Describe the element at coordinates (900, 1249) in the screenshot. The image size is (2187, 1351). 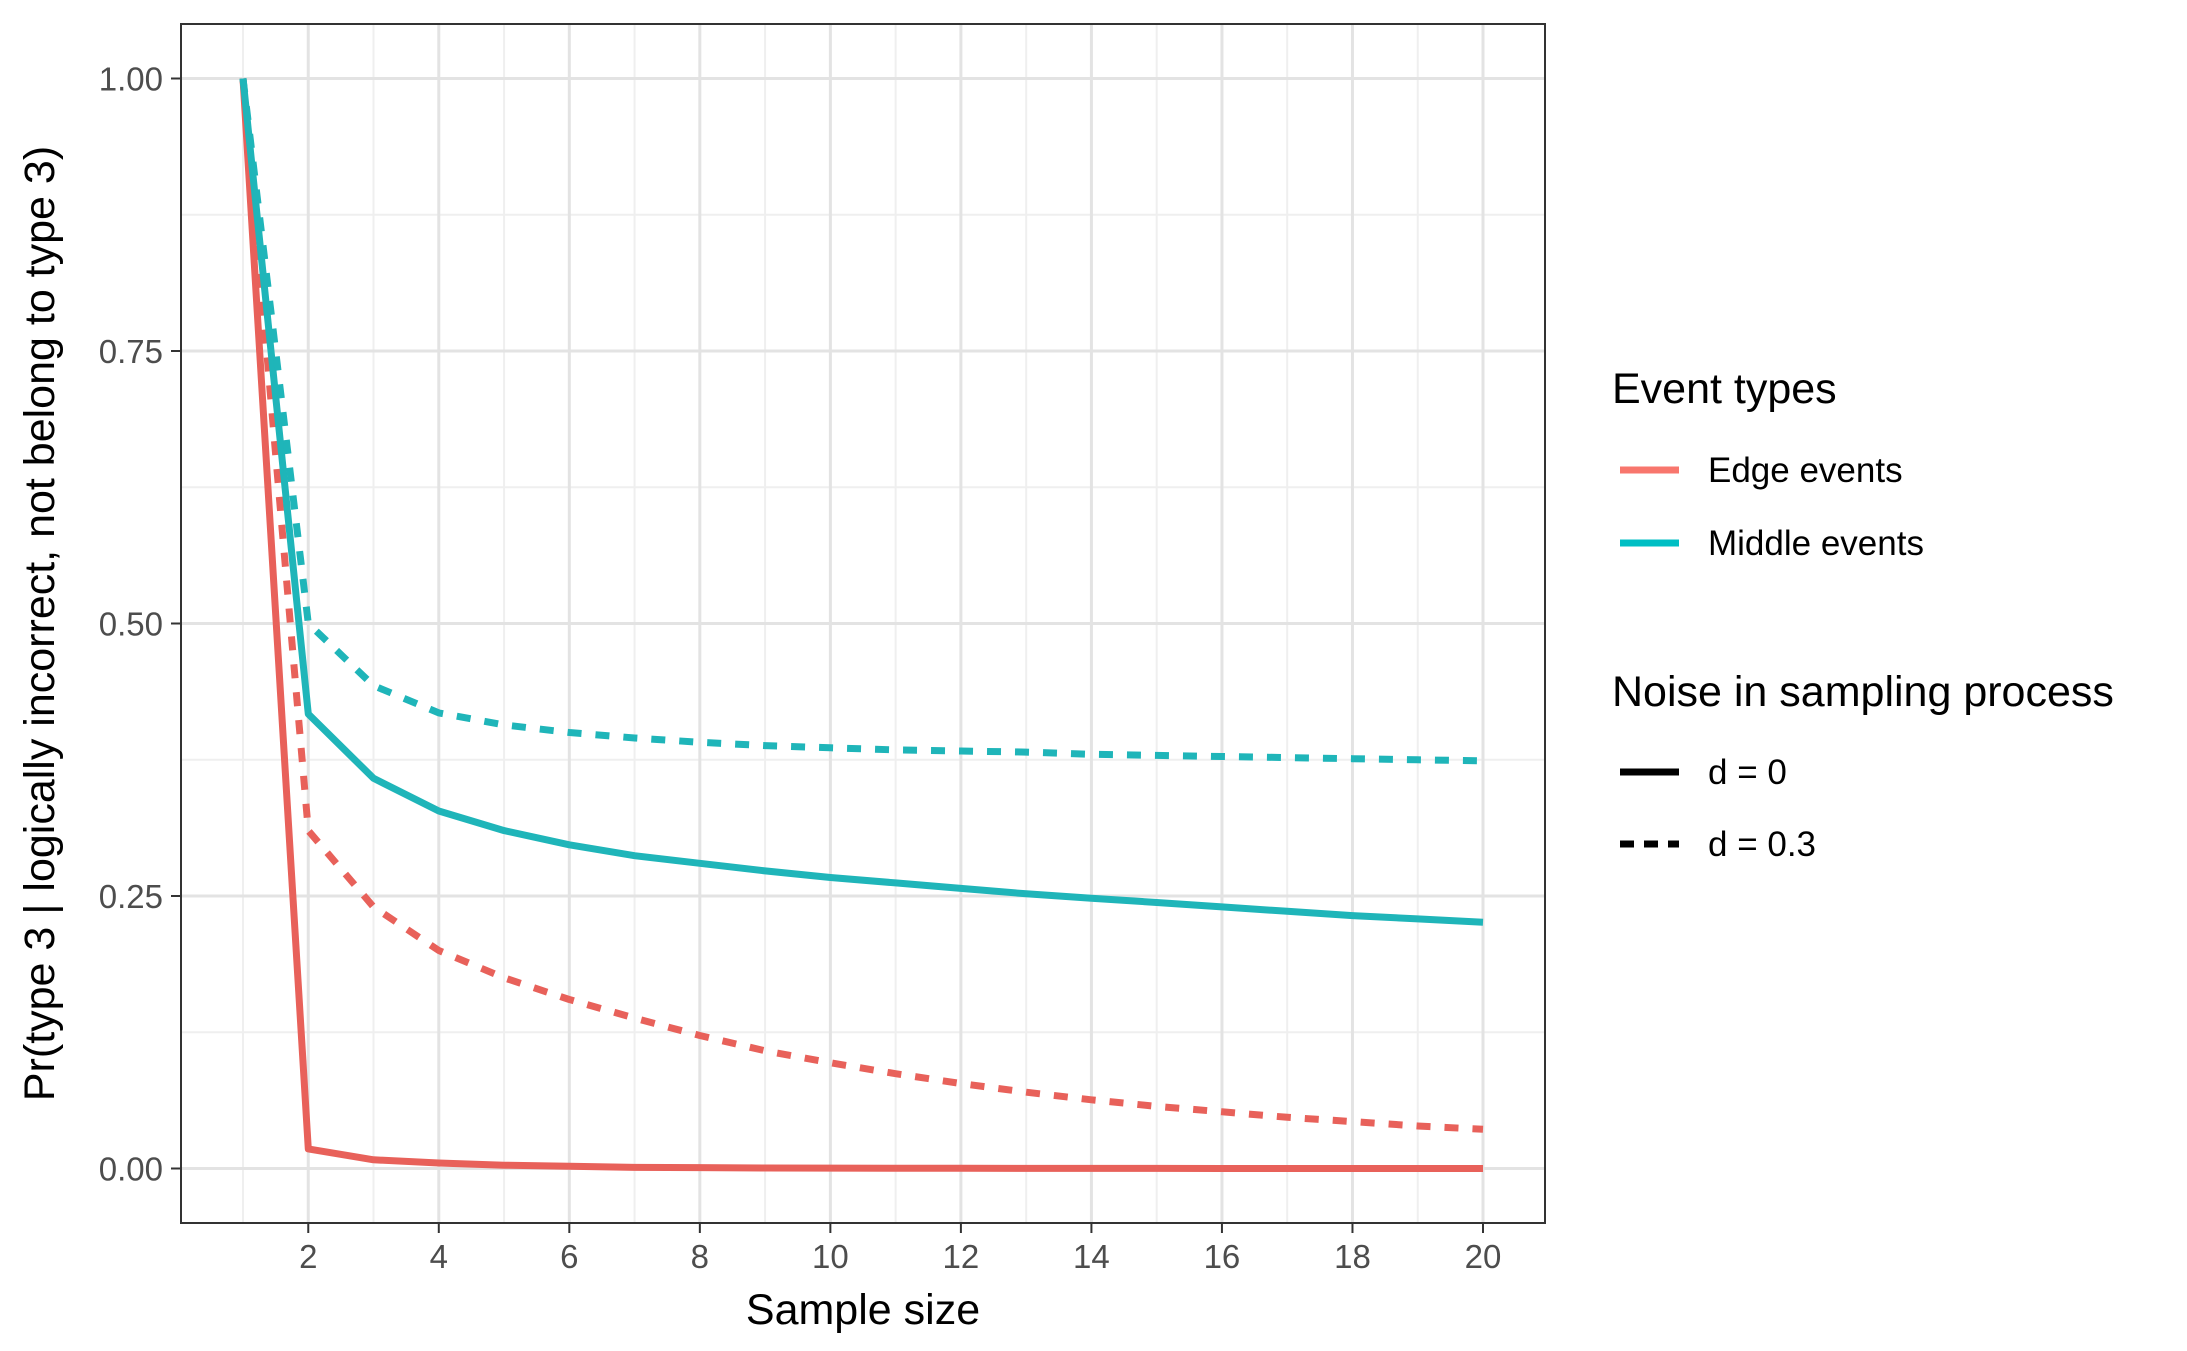
I see `x-axis: 2 4 6 8 10 12 14 16 18 20` at that location.